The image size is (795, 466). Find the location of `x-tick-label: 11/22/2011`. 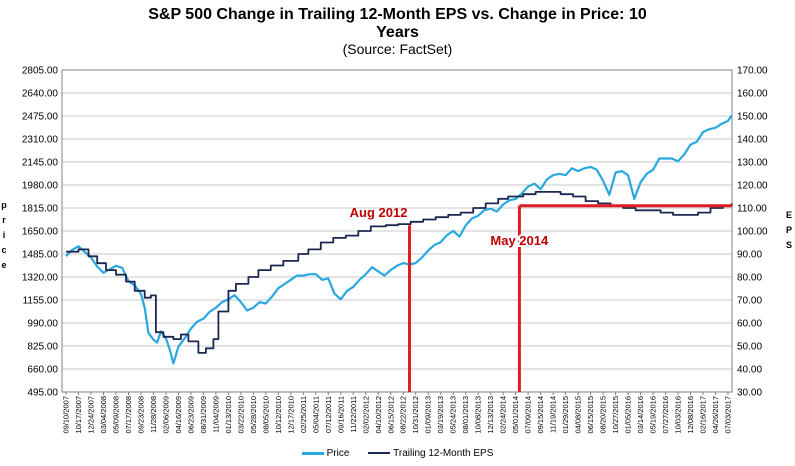

x-tick-label: 11/22/2011 is located at coordinates (353, 414).